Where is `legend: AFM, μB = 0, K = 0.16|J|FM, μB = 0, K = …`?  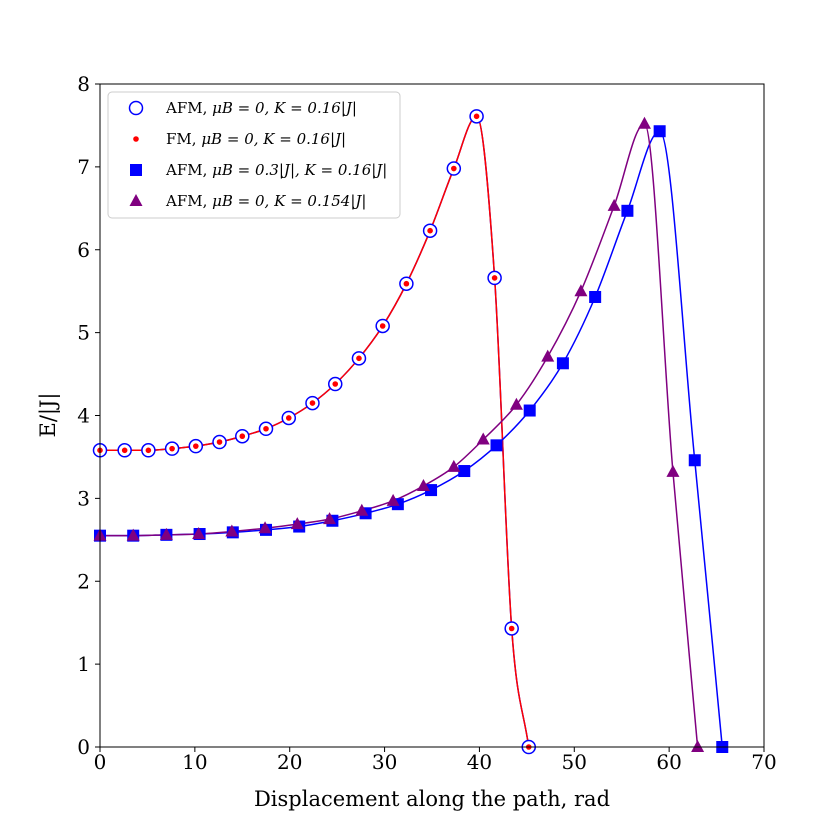
legend: AFM, μB = 0, K = 0.16|J|FM, μB = 0, K = … is located at coordinates (254, 155).